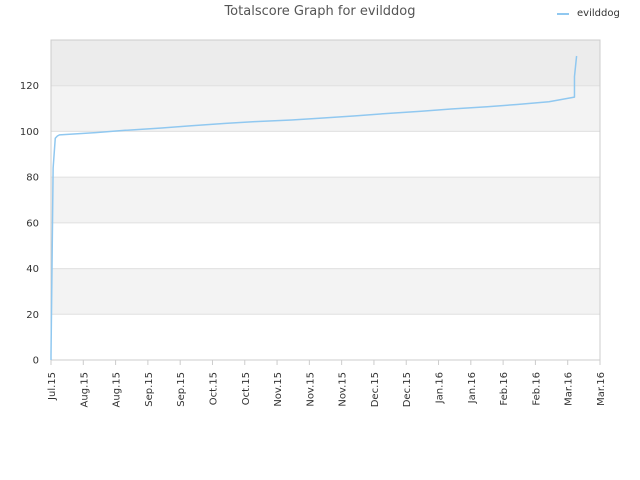 The width and height of the screenshot is (640, 480). What do you see at coordinates (36, 361) in the screenshot?
I see `y-tick-label: 0` at bounding box center [36, 361].